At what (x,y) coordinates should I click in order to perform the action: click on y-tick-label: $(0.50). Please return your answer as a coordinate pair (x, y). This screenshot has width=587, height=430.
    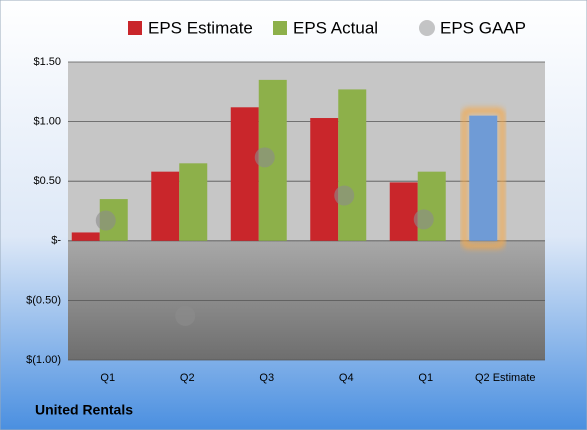
    Looking at the image, I should click on (43, 300).